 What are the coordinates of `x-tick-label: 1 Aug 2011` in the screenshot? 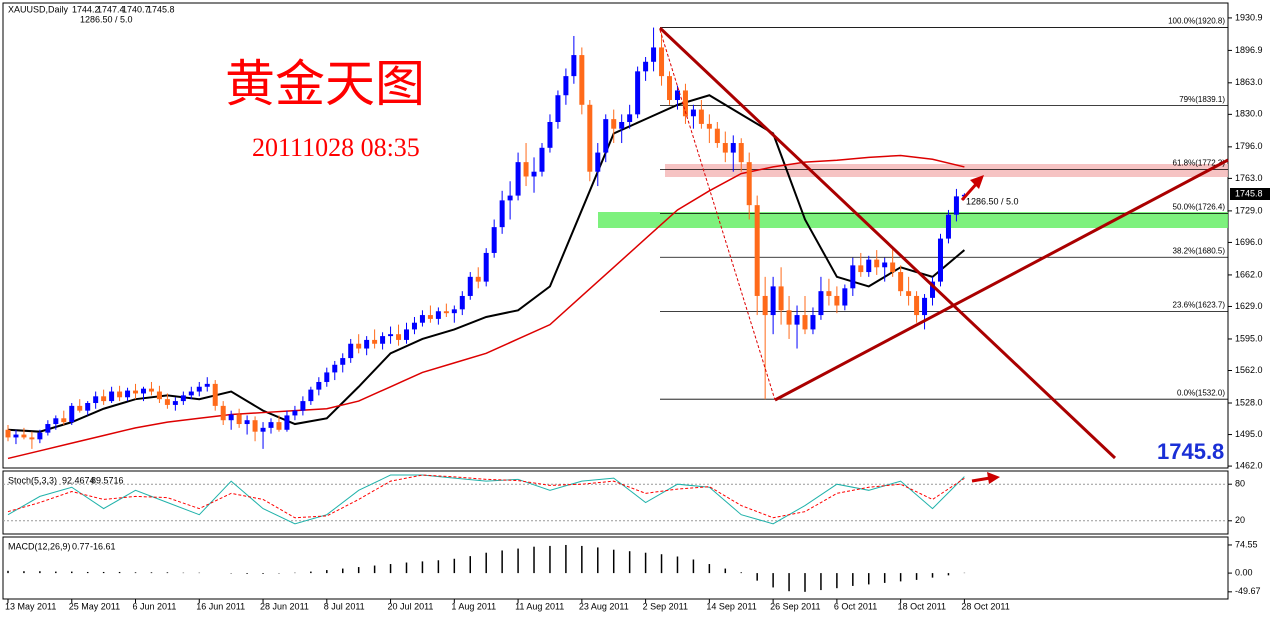 It's located at (473, 606).